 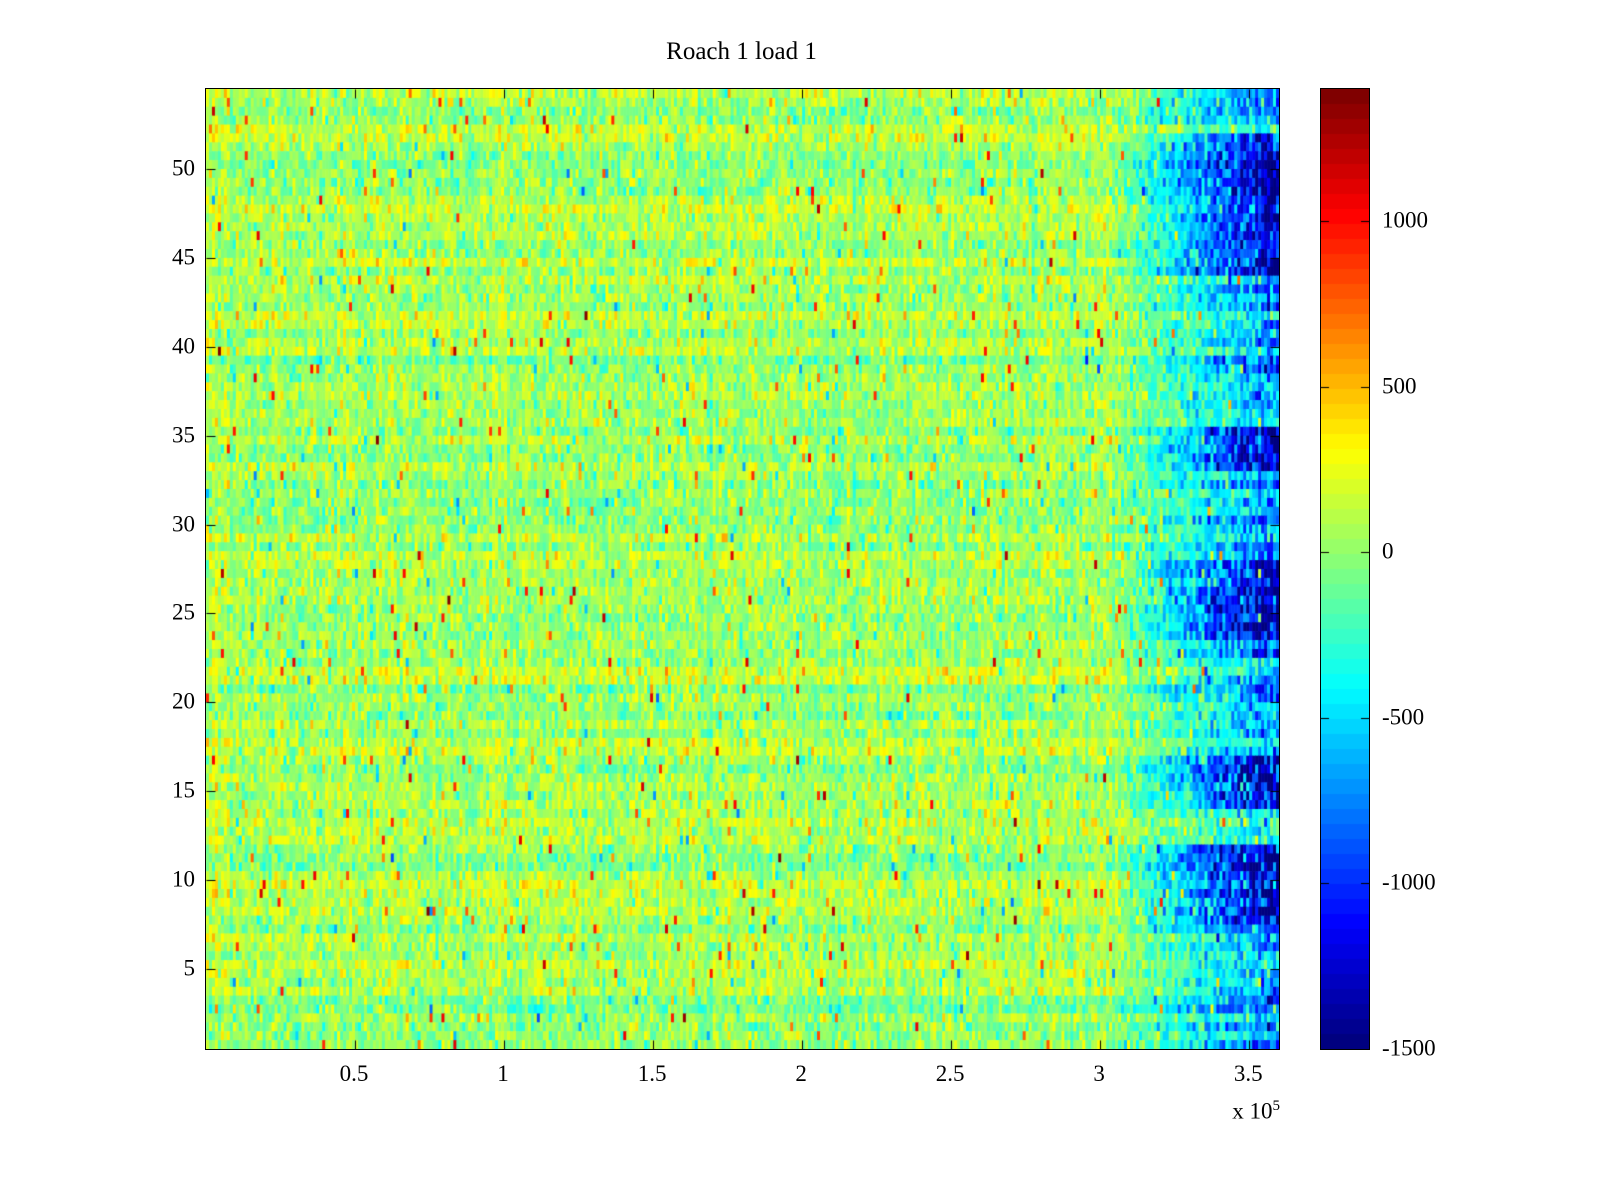 What do you see at coordinates (1403, 717) in the screenshot?
I see `colorbar-tick-label: -500` at bounding box center [1403, 717].